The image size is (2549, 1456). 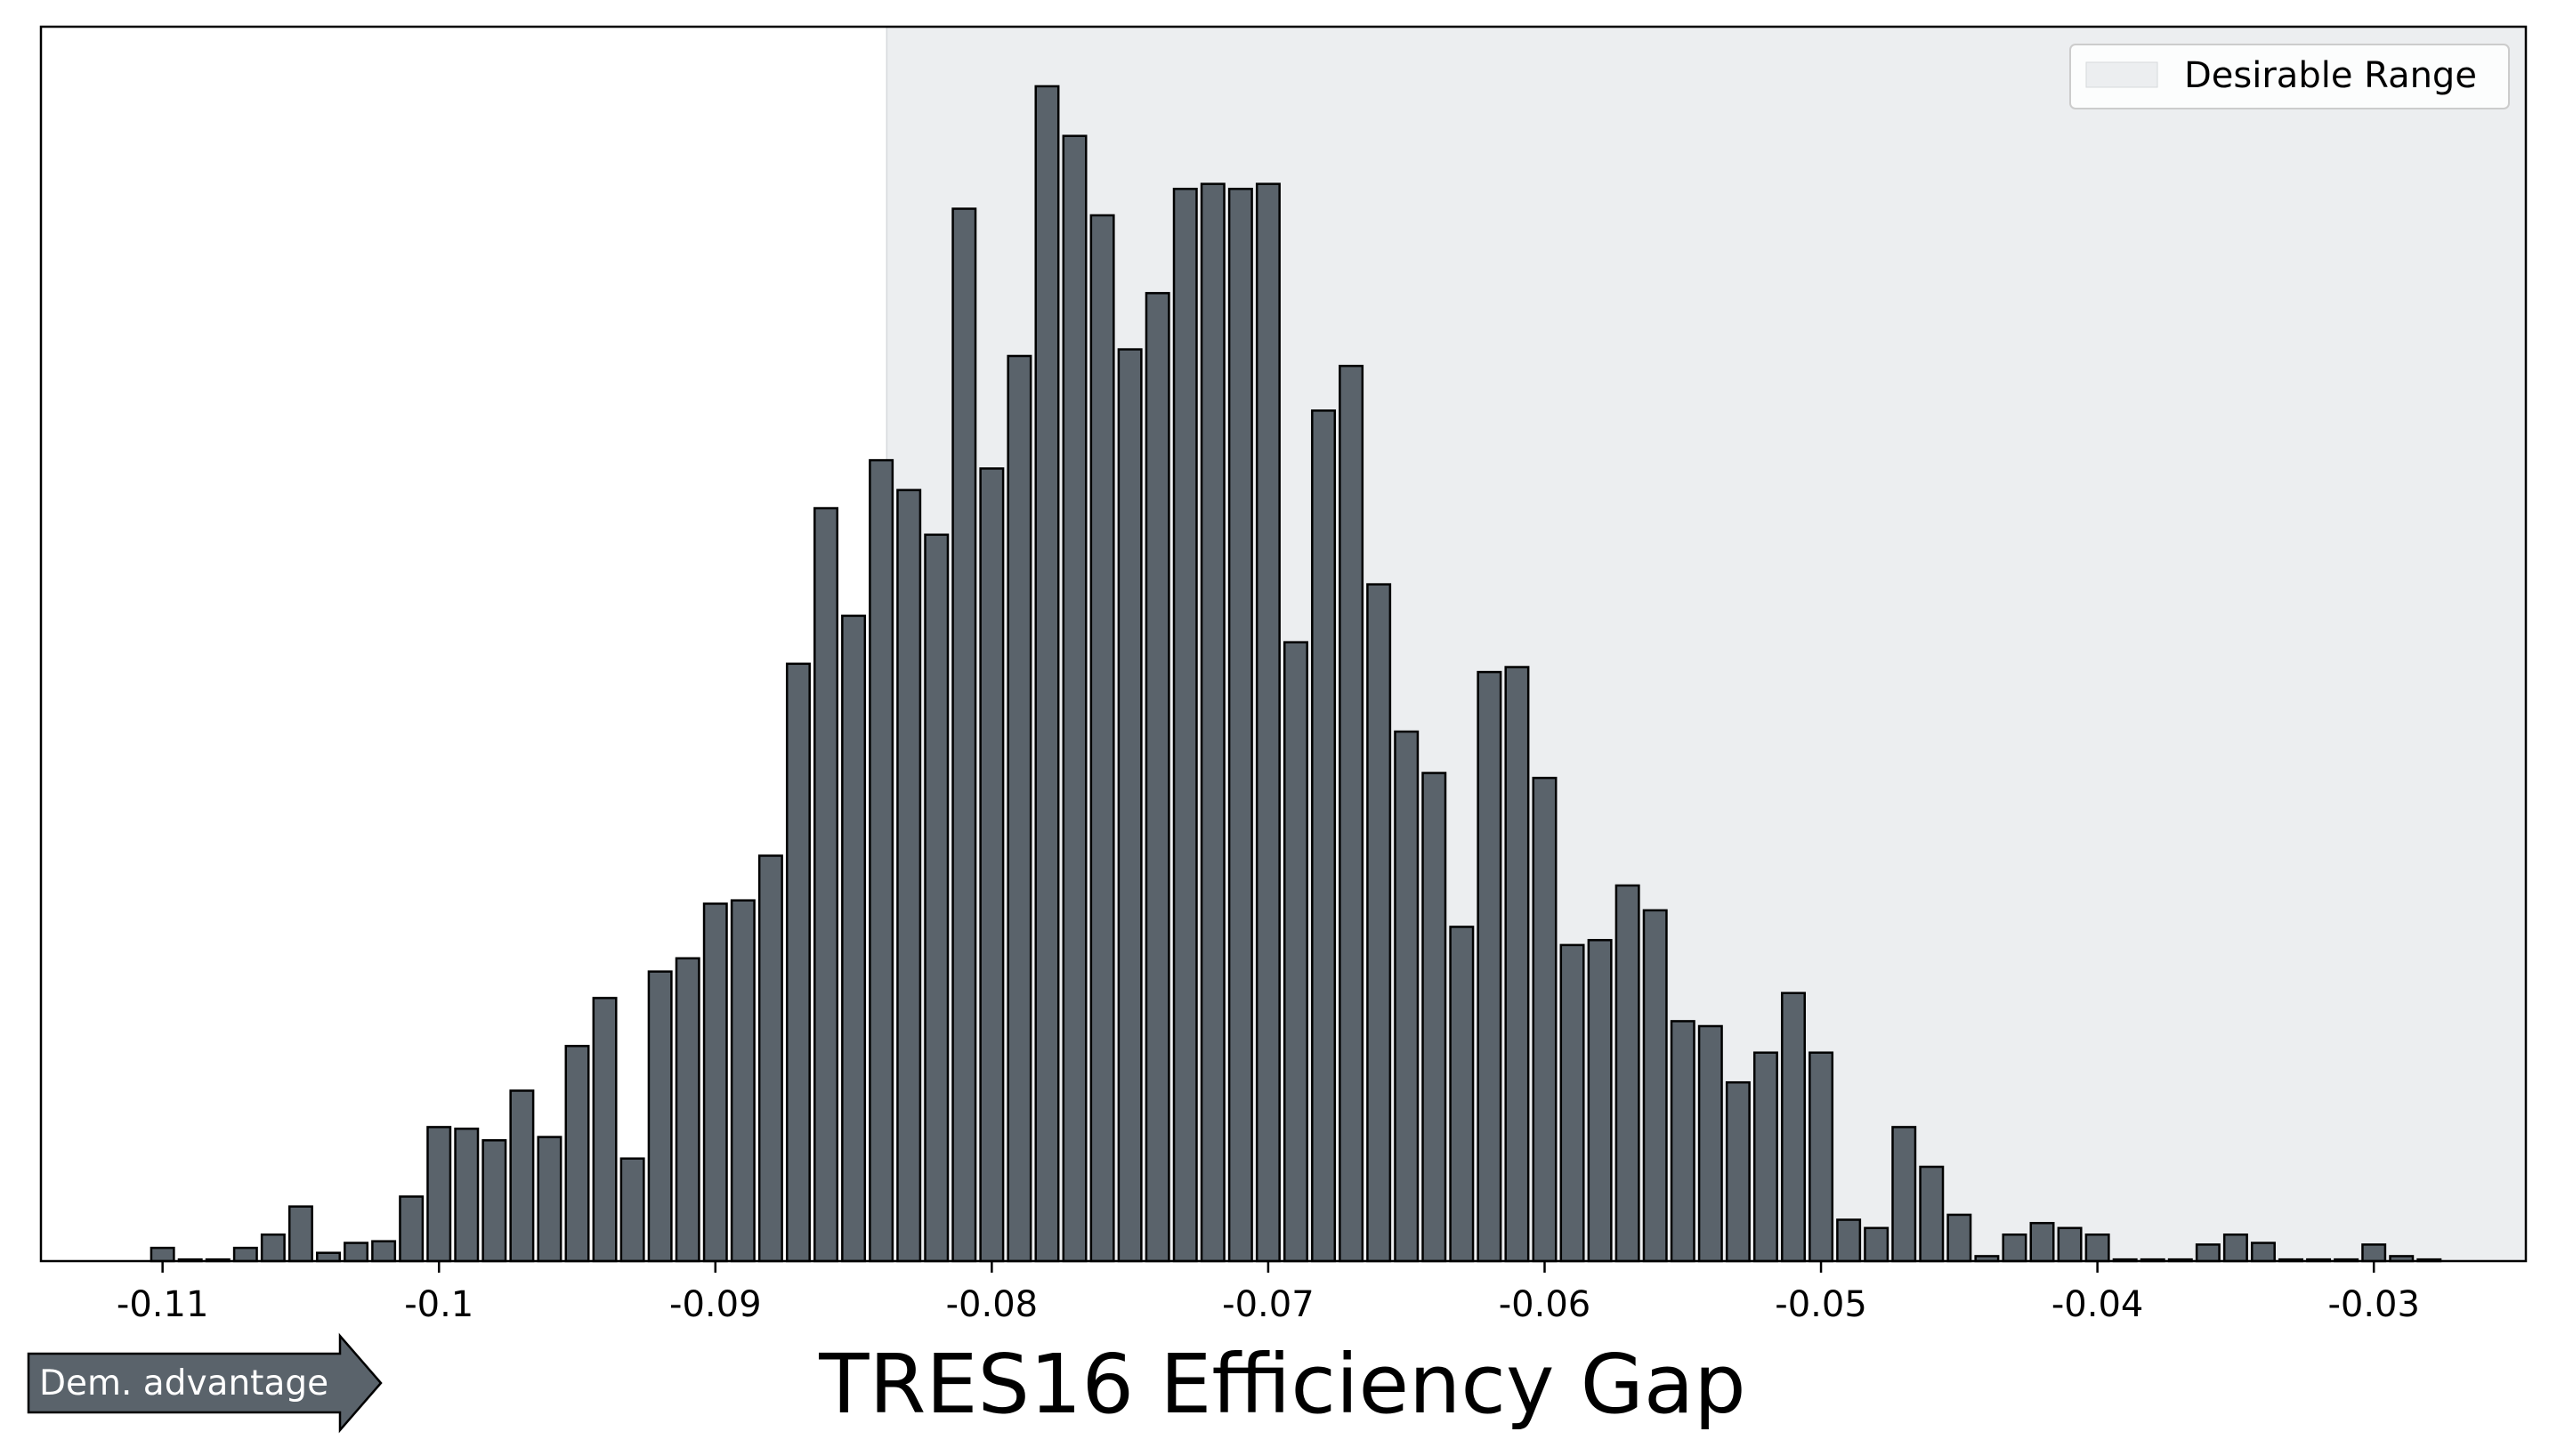 What do you see at coordinates (716, 1304) in the screenshot?
I see `x-tick-label: -0.09` at bounding box center [716, 1304].